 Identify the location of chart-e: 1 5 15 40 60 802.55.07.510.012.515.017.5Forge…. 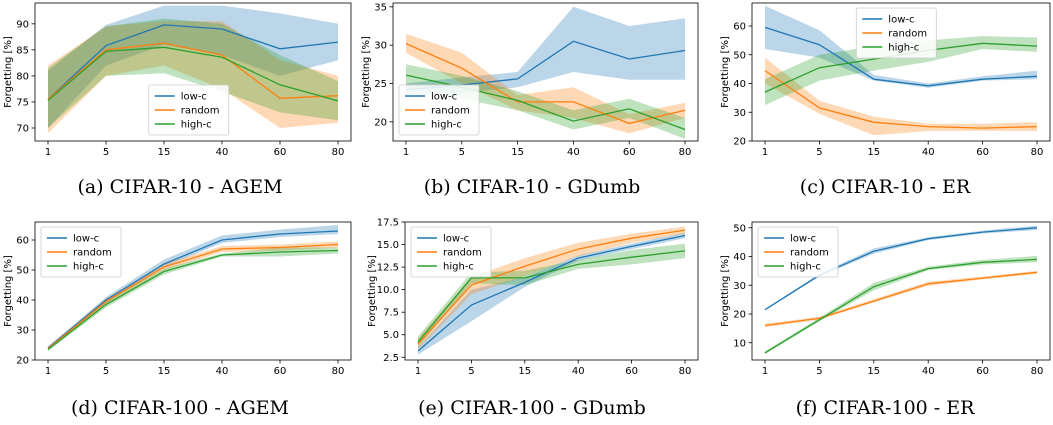
(533, 318).